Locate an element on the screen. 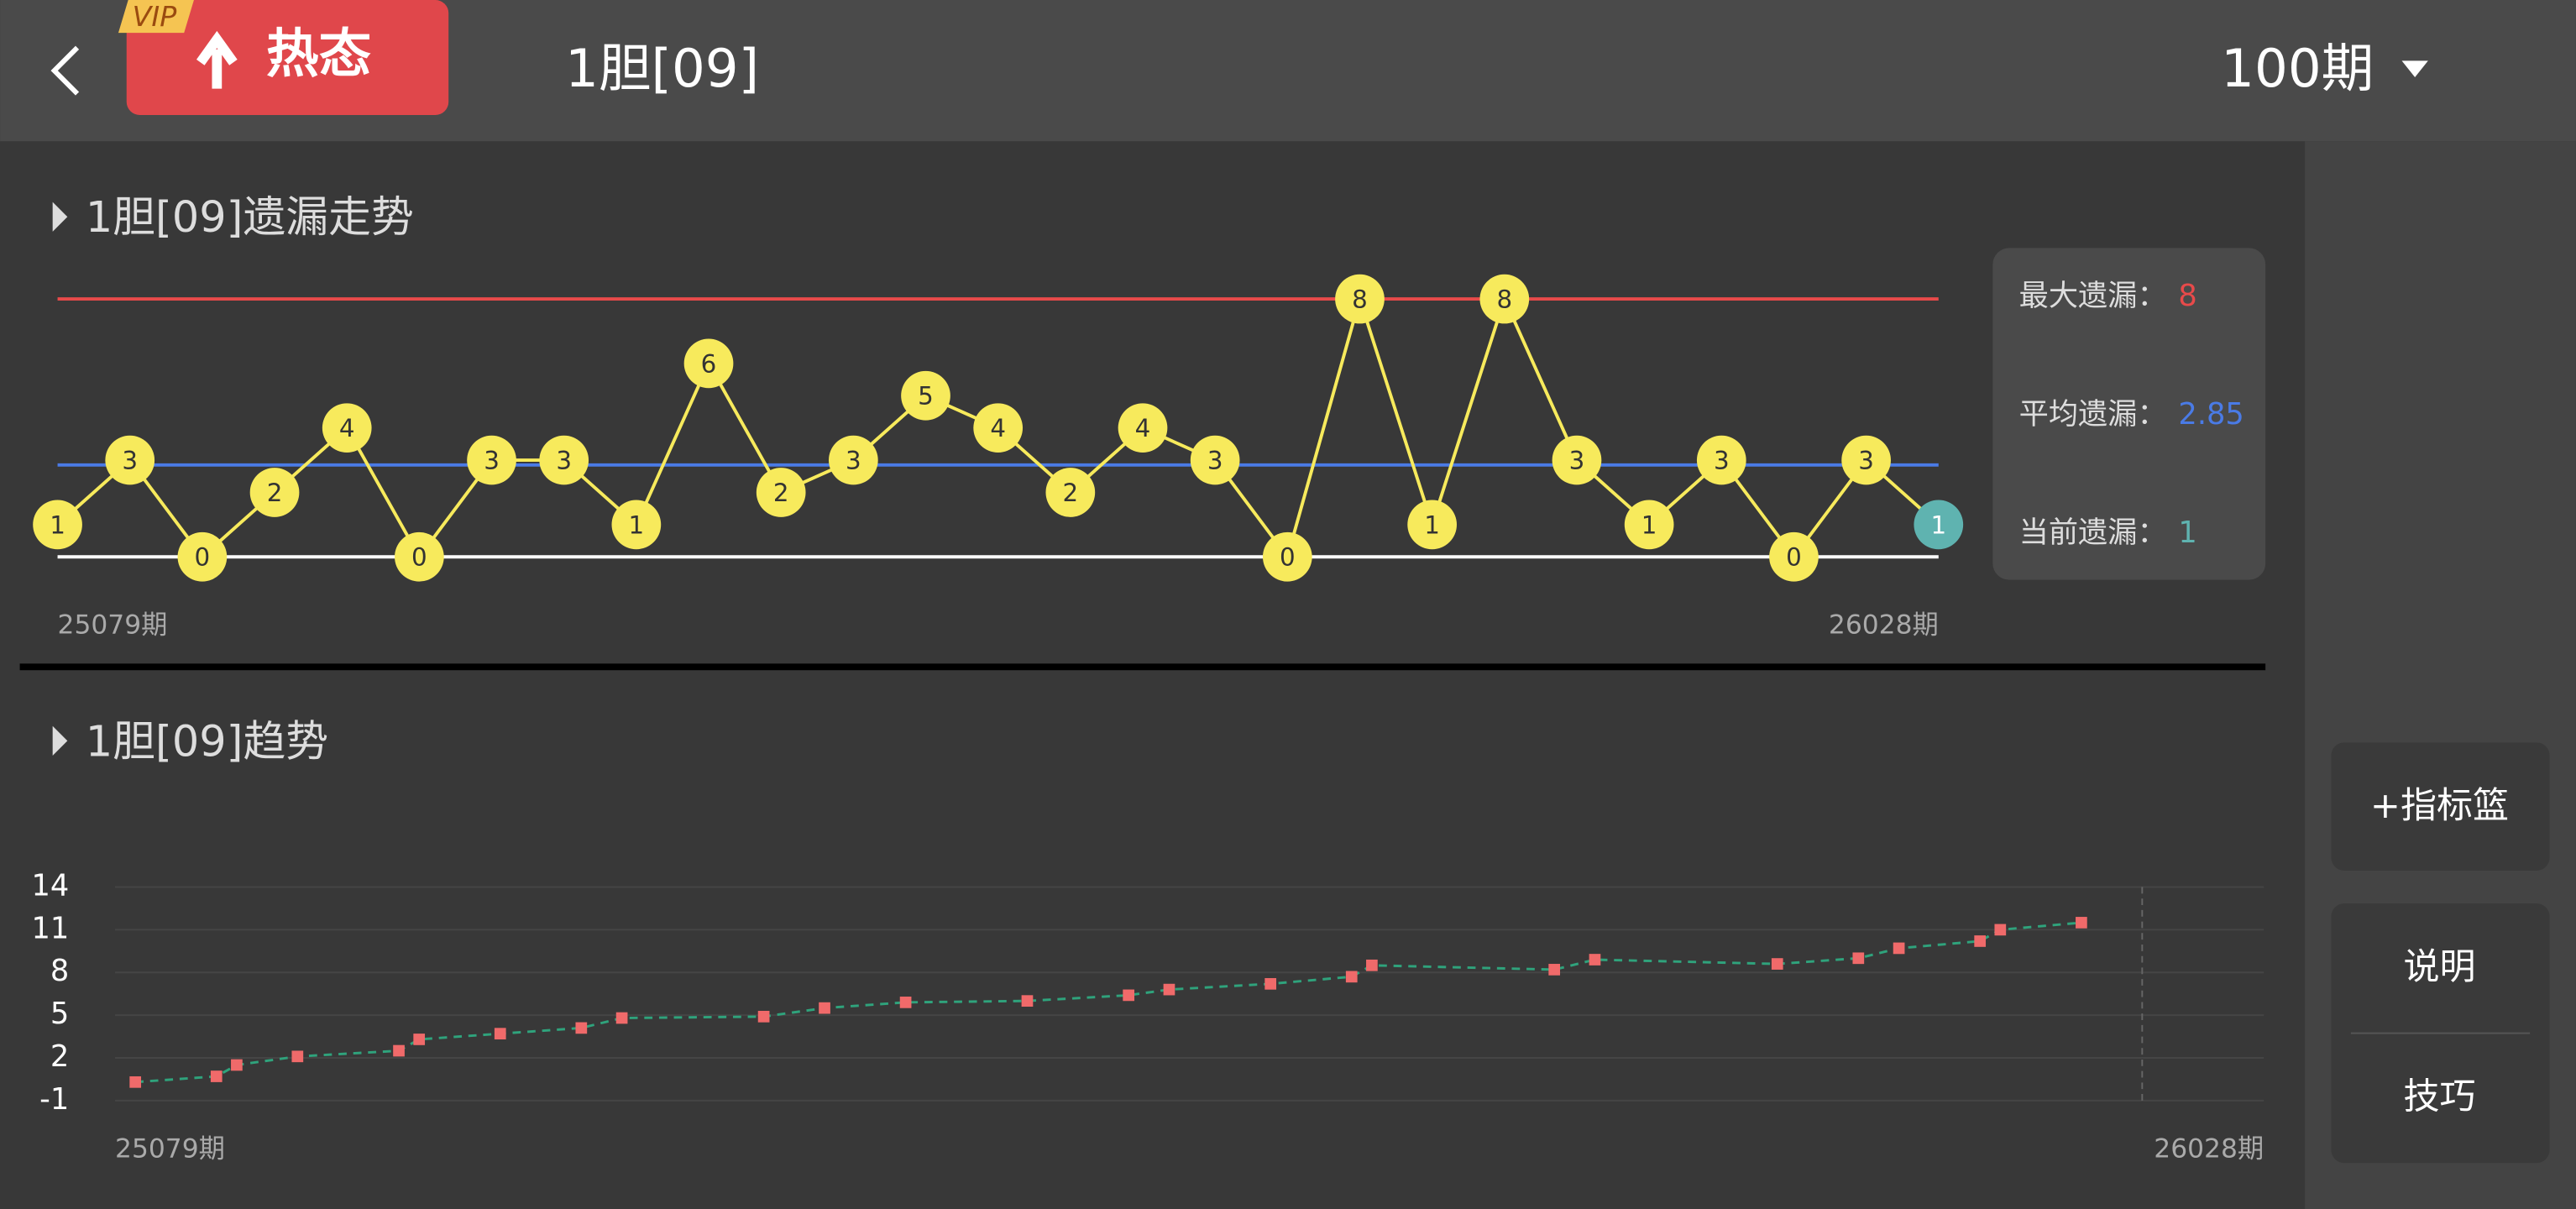 Image resolution: width=2576 pixels, height=1209 pixels. y-tick-label: 5 is located at coordinates (59, 1014).